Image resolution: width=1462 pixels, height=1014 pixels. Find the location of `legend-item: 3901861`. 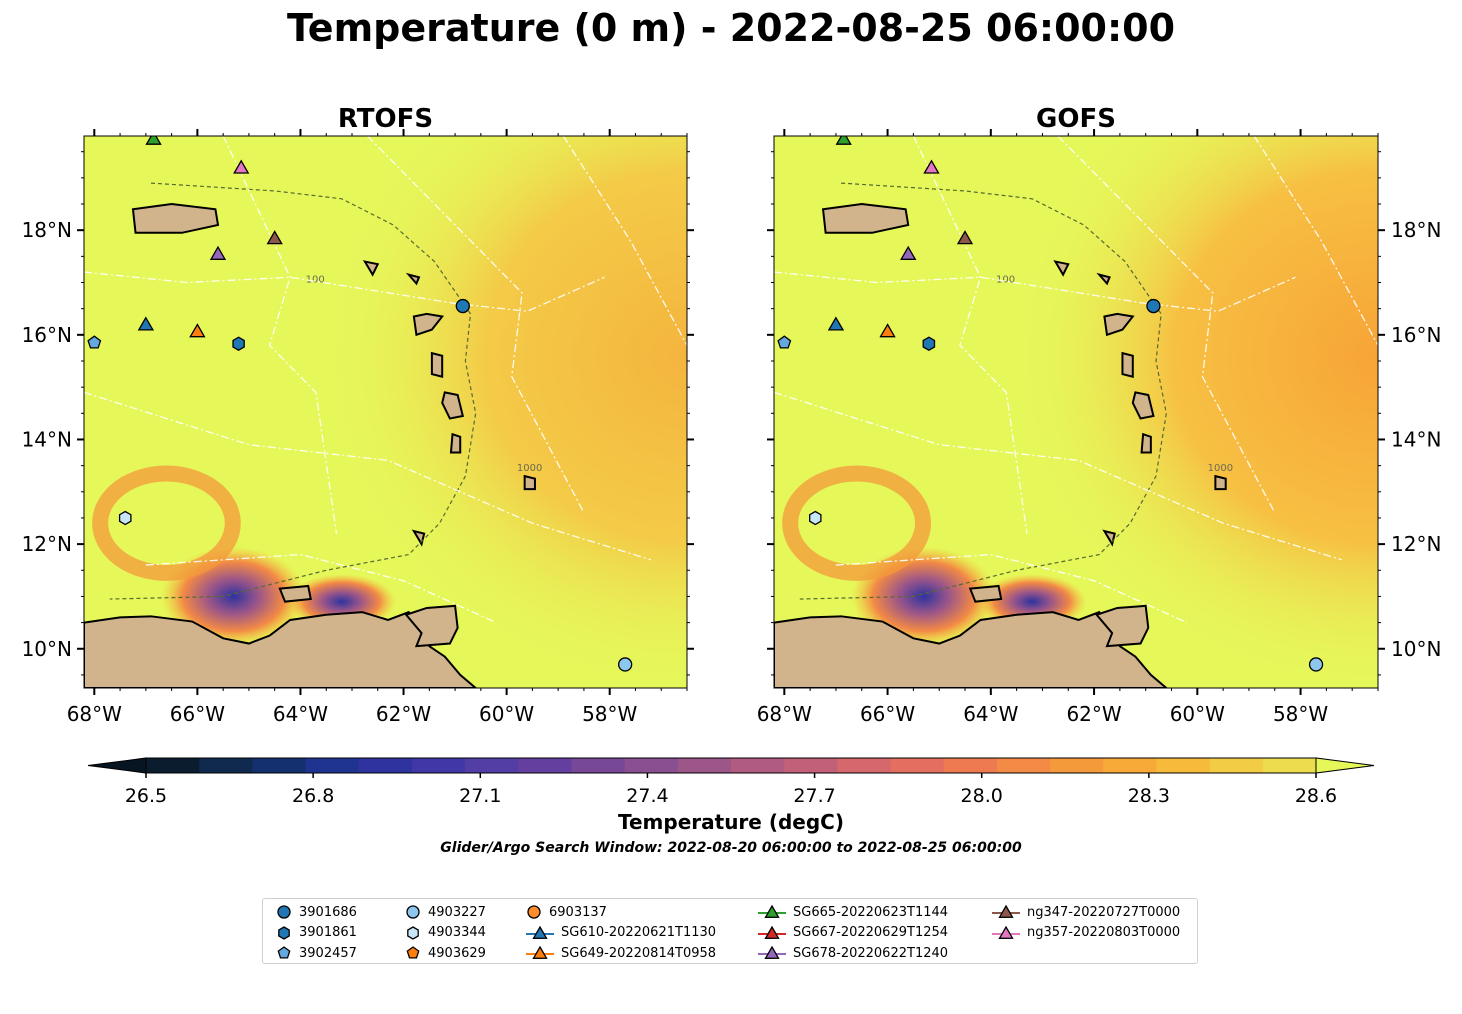

legend-item: 3901861 is located at coordinates (316, 933).